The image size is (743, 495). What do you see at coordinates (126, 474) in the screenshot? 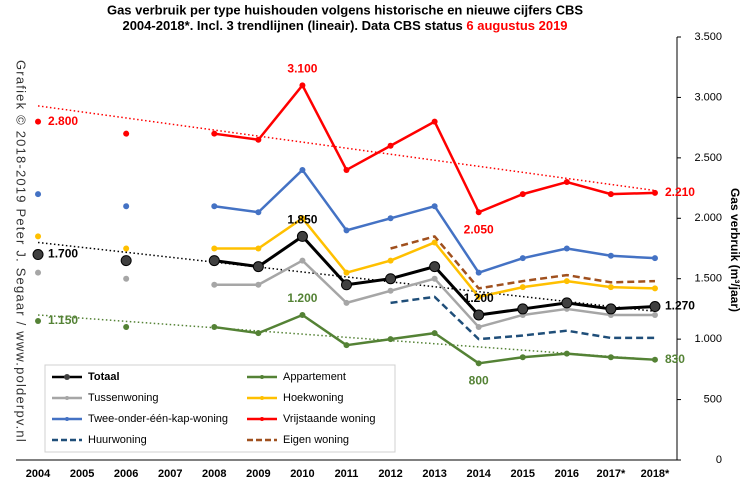
I see `x-tick-label: 2006` at bounding box center [126, 474].